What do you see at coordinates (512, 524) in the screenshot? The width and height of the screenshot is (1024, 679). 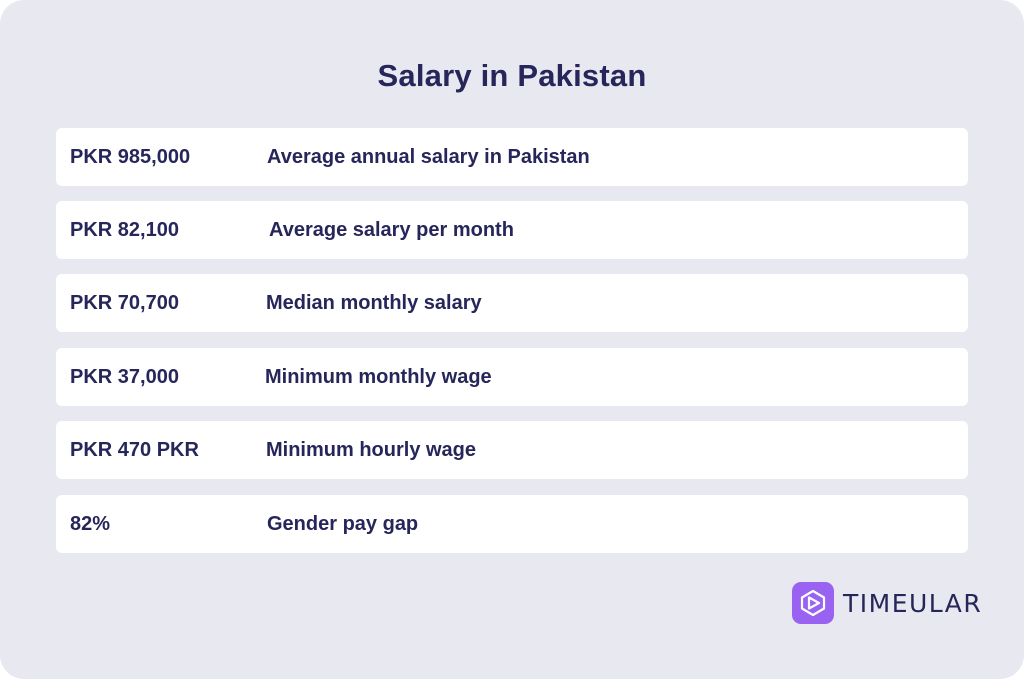 I see `table-row: 82% Gender pay gap` at bounding box center [512, 524].